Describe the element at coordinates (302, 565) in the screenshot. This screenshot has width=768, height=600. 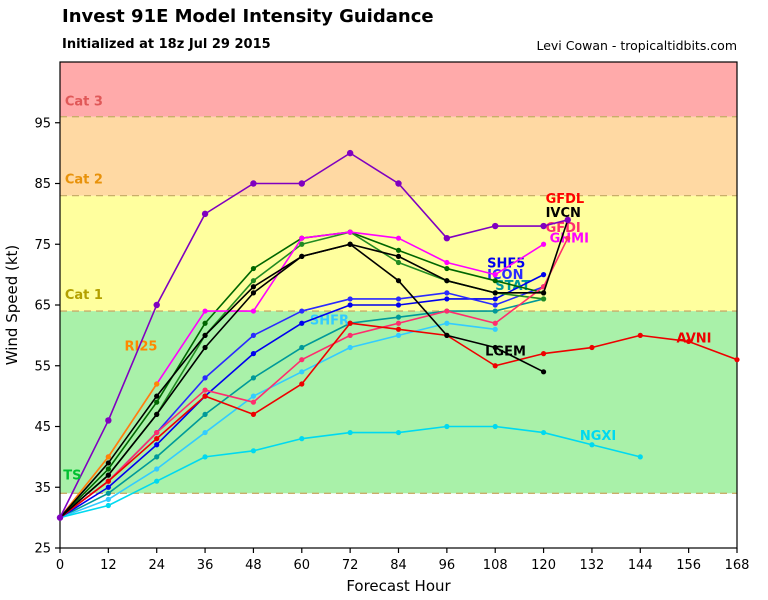
I see `x-tick-label: 60` at that location.